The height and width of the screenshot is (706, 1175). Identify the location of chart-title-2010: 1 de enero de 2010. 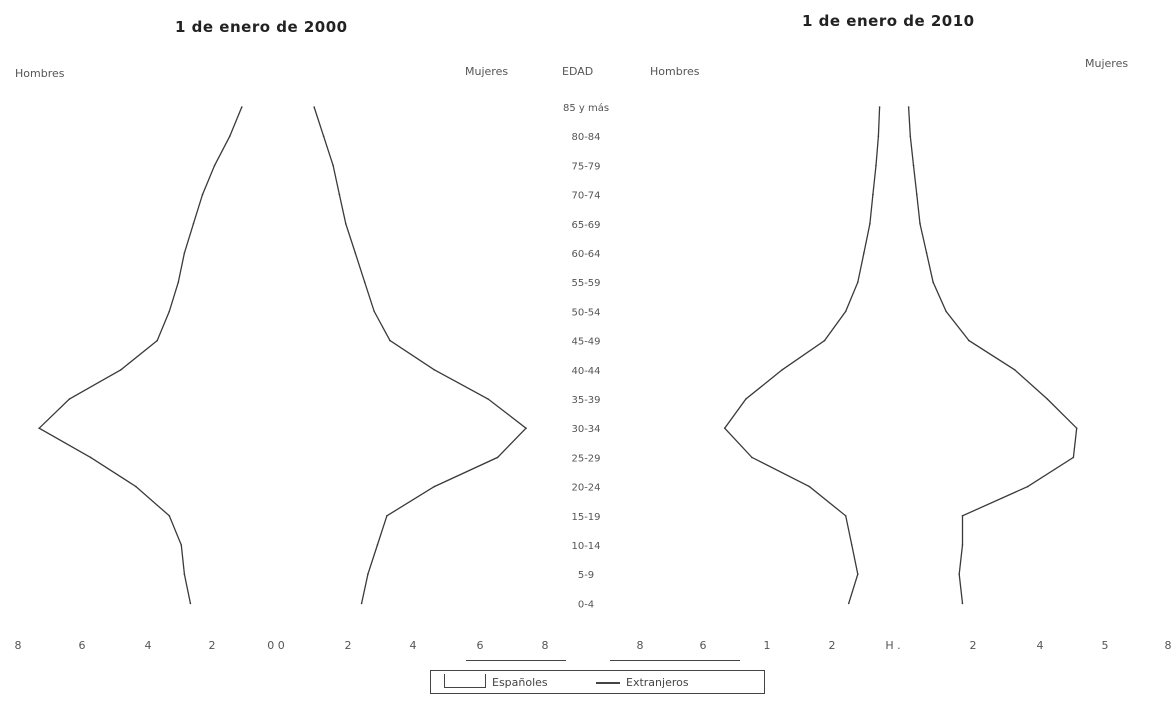
(888, 21).